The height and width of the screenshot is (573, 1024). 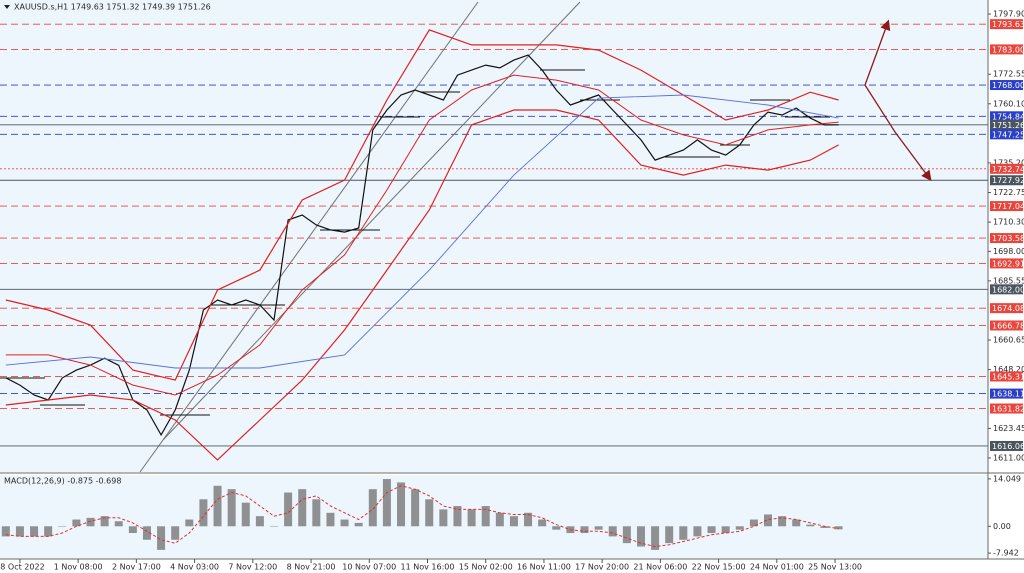 I want to click on level-label: 1631.82, so click(x=1008, y=409).